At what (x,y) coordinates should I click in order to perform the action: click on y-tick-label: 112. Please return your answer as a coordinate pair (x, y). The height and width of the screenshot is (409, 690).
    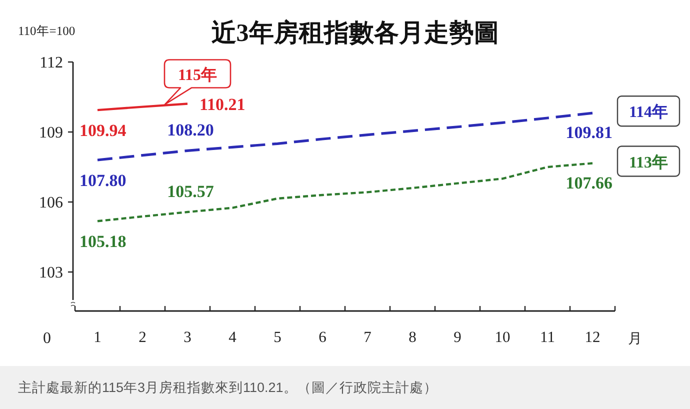
    Looking at the image, I should click on (51, 63).